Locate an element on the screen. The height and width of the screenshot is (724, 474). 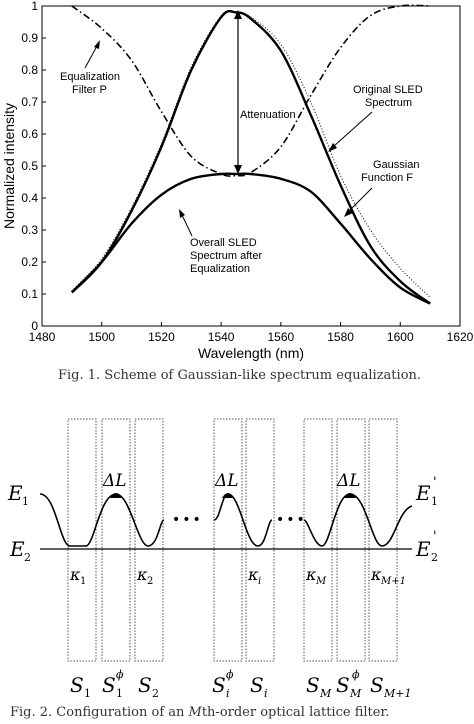
y-tick-label: 0.3 is located at coordinates (29, 230).